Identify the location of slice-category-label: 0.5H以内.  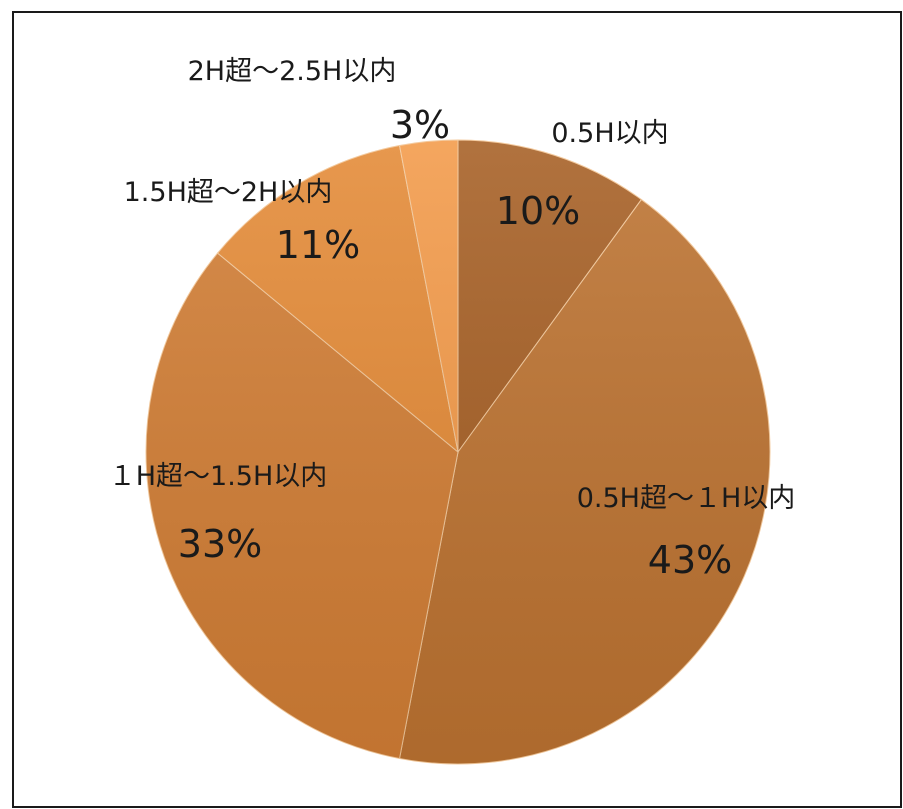
(609, 133).